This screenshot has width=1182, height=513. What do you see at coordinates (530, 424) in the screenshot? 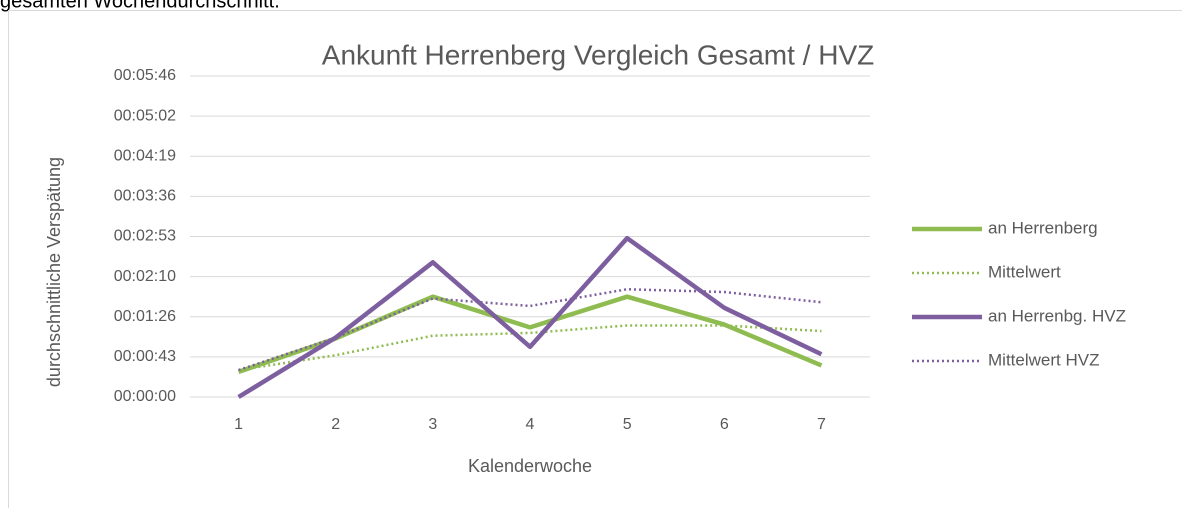
I see `x-tick-label: 4` at bounding box center [530, 424].